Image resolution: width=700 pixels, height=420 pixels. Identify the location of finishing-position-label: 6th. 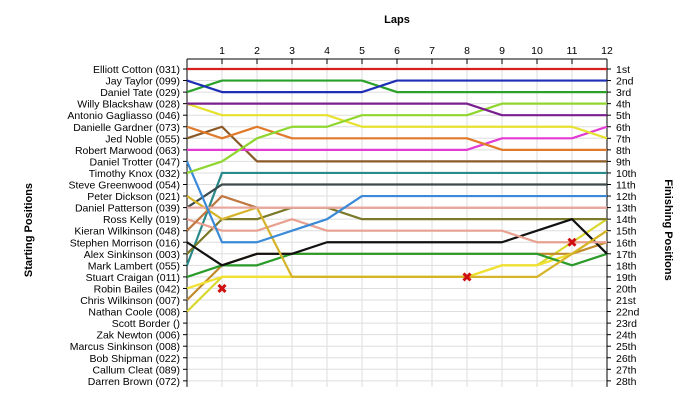
(623, 128).